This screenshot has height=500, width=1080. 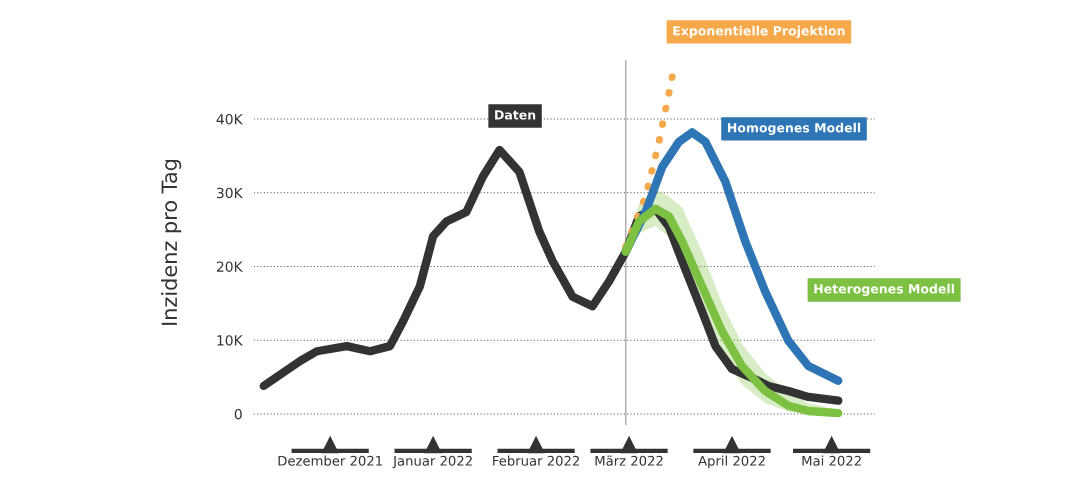 What do you see at coordinates (238, 414) in the screenshot?
I see `y-tick-label: 0` at bounding box center [238, 414].